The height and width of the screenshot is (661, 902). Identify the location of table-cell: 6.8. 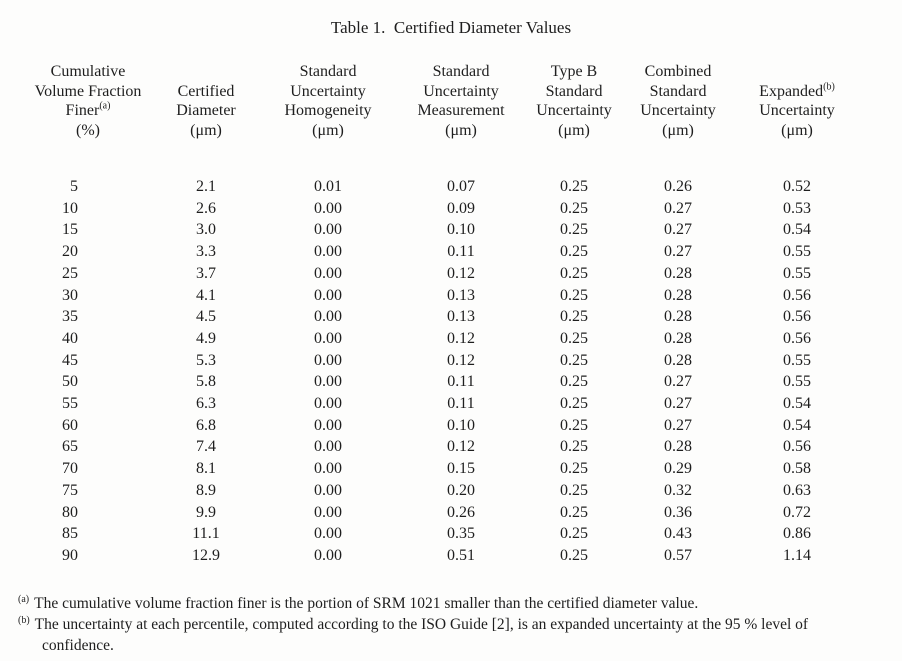
(206, 425).